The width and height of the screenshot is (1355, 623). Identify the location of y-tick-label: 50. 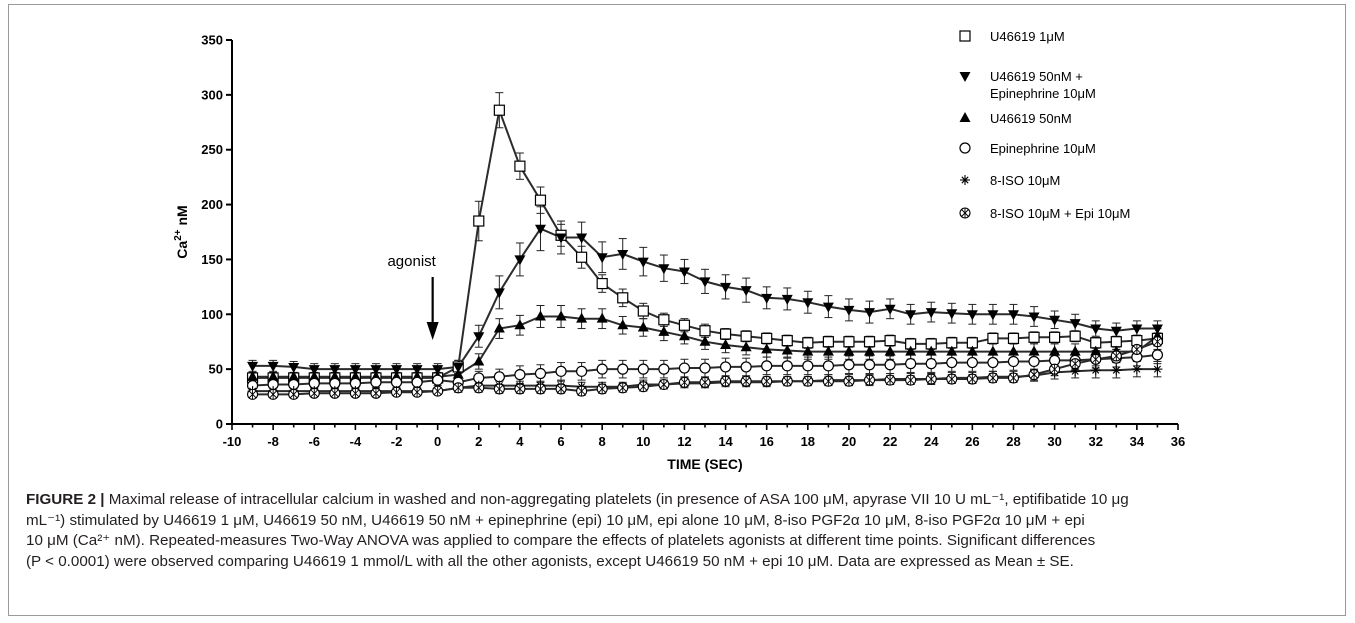
(216, 369).